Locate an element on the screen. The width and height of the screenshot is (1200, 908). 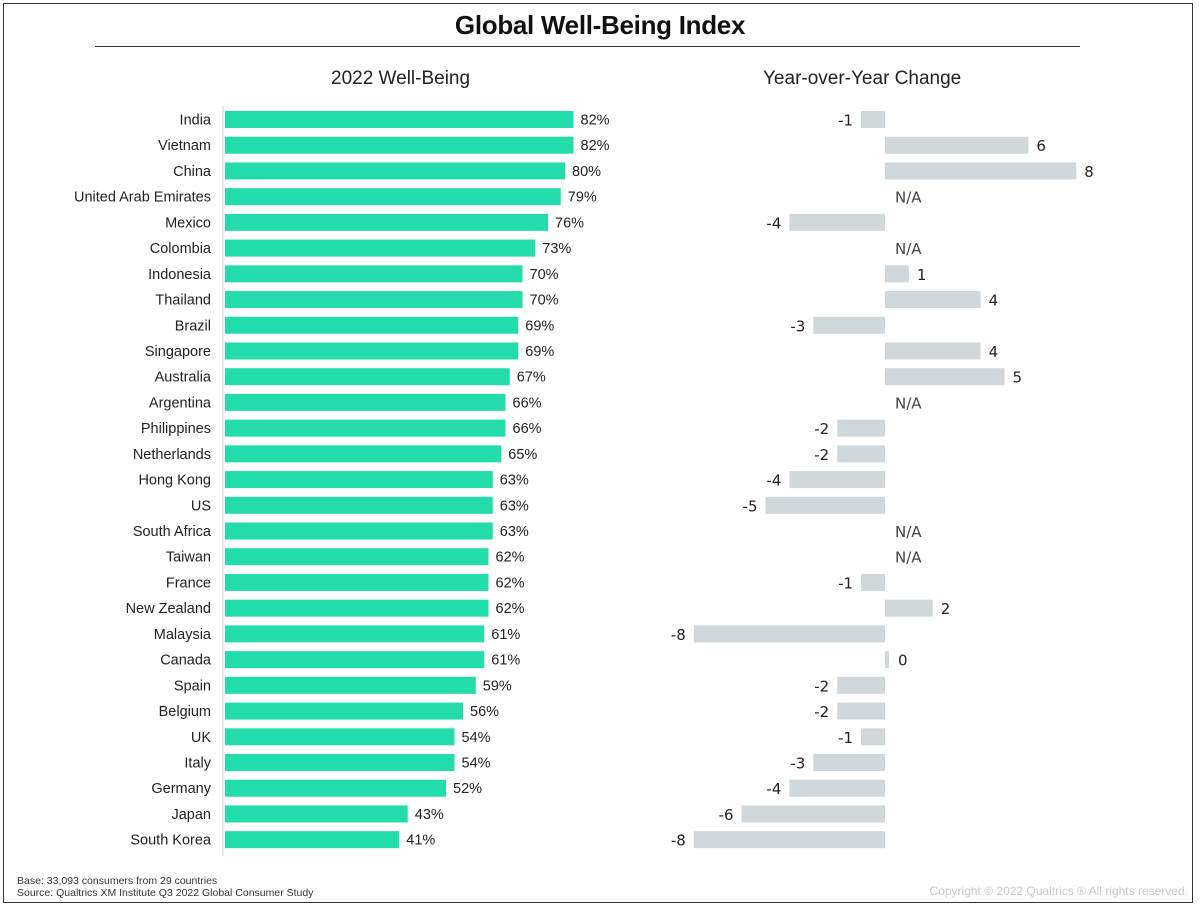
wellbeing-value-label: 52% is located at coordinates (467, 789).